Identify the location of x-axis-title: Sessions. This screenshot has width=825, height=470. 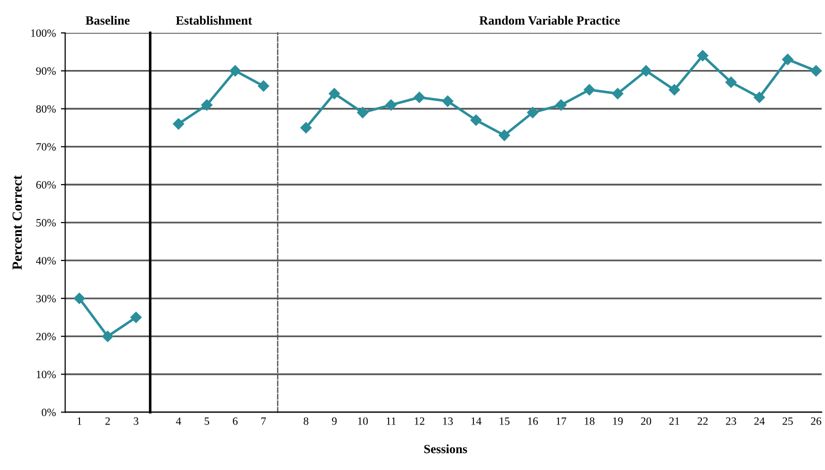
(446, 449).